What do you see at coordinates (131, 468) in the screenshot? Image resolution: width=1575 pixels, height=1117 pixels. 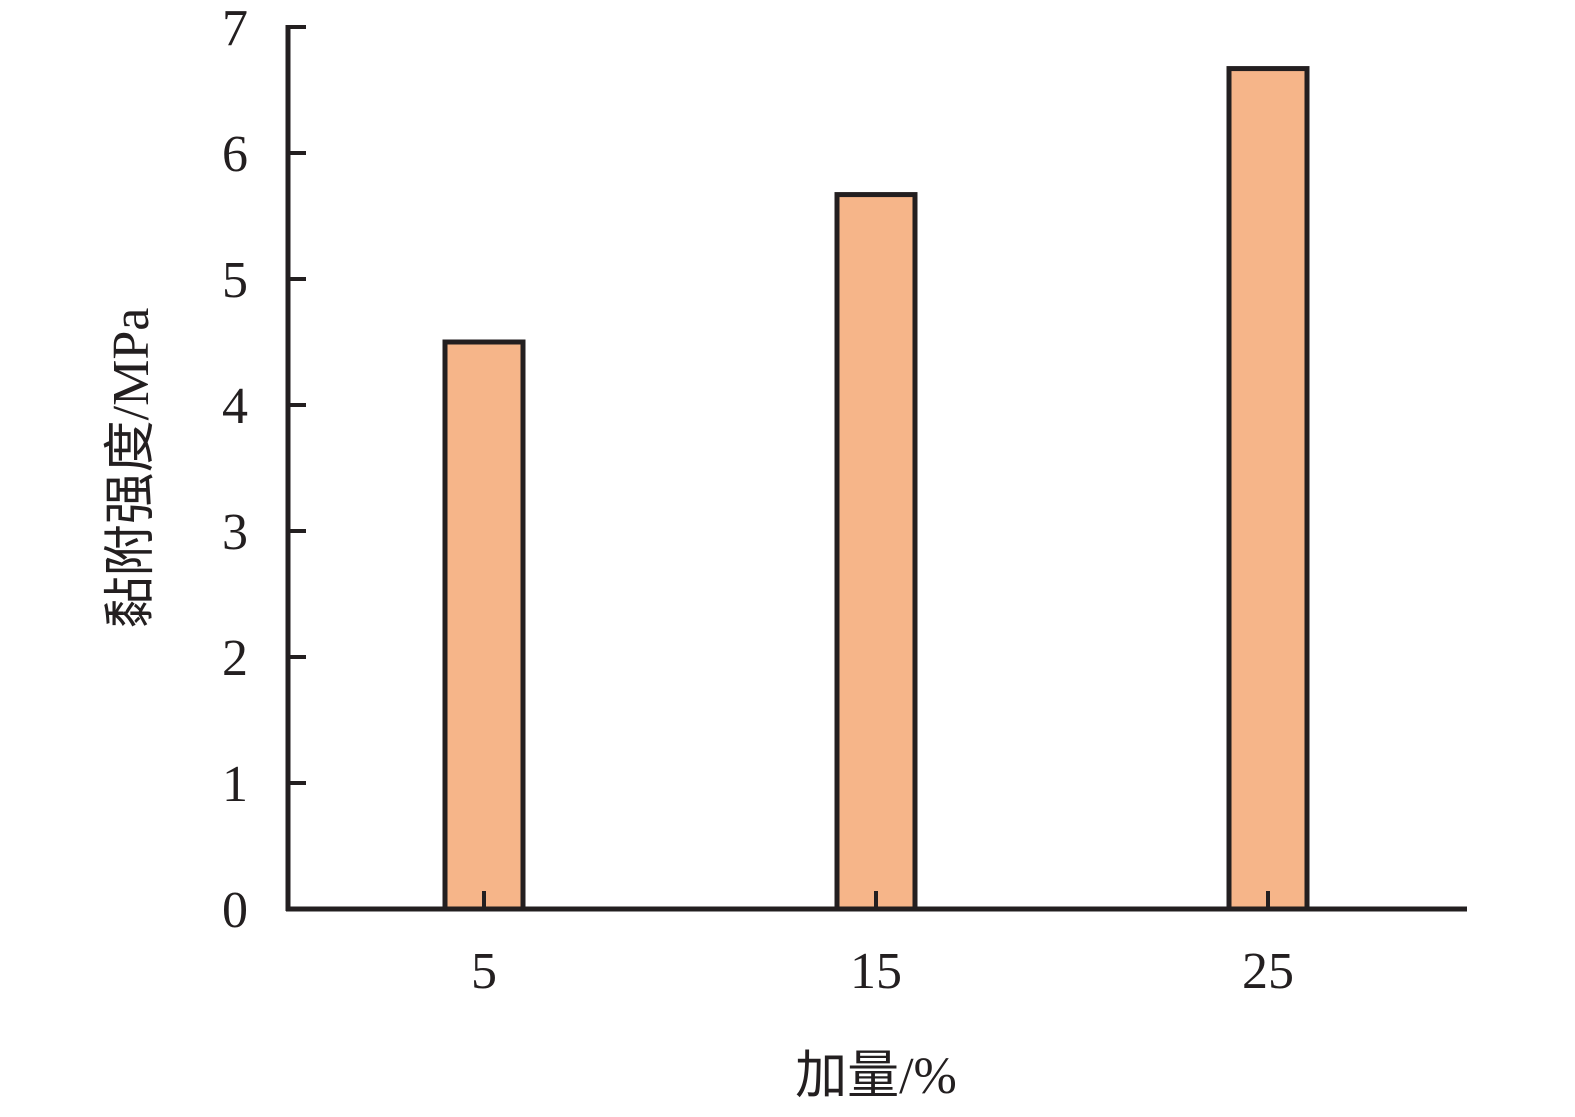 I see `y-axis-title: 黏附强度/MPa` at bounding box center [131, 468].